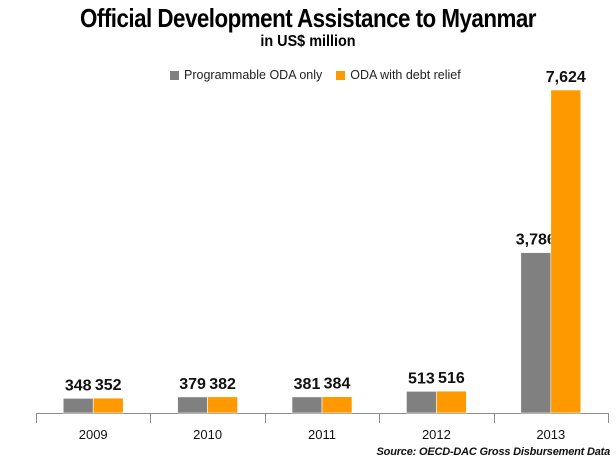 Image resolution: width=616 pixels, height=462 pixels. What do you see at coordinates (550, 434) in the screenshot?
I see `x-tick-label-2013: 2013` at bounding box center [550, 434].